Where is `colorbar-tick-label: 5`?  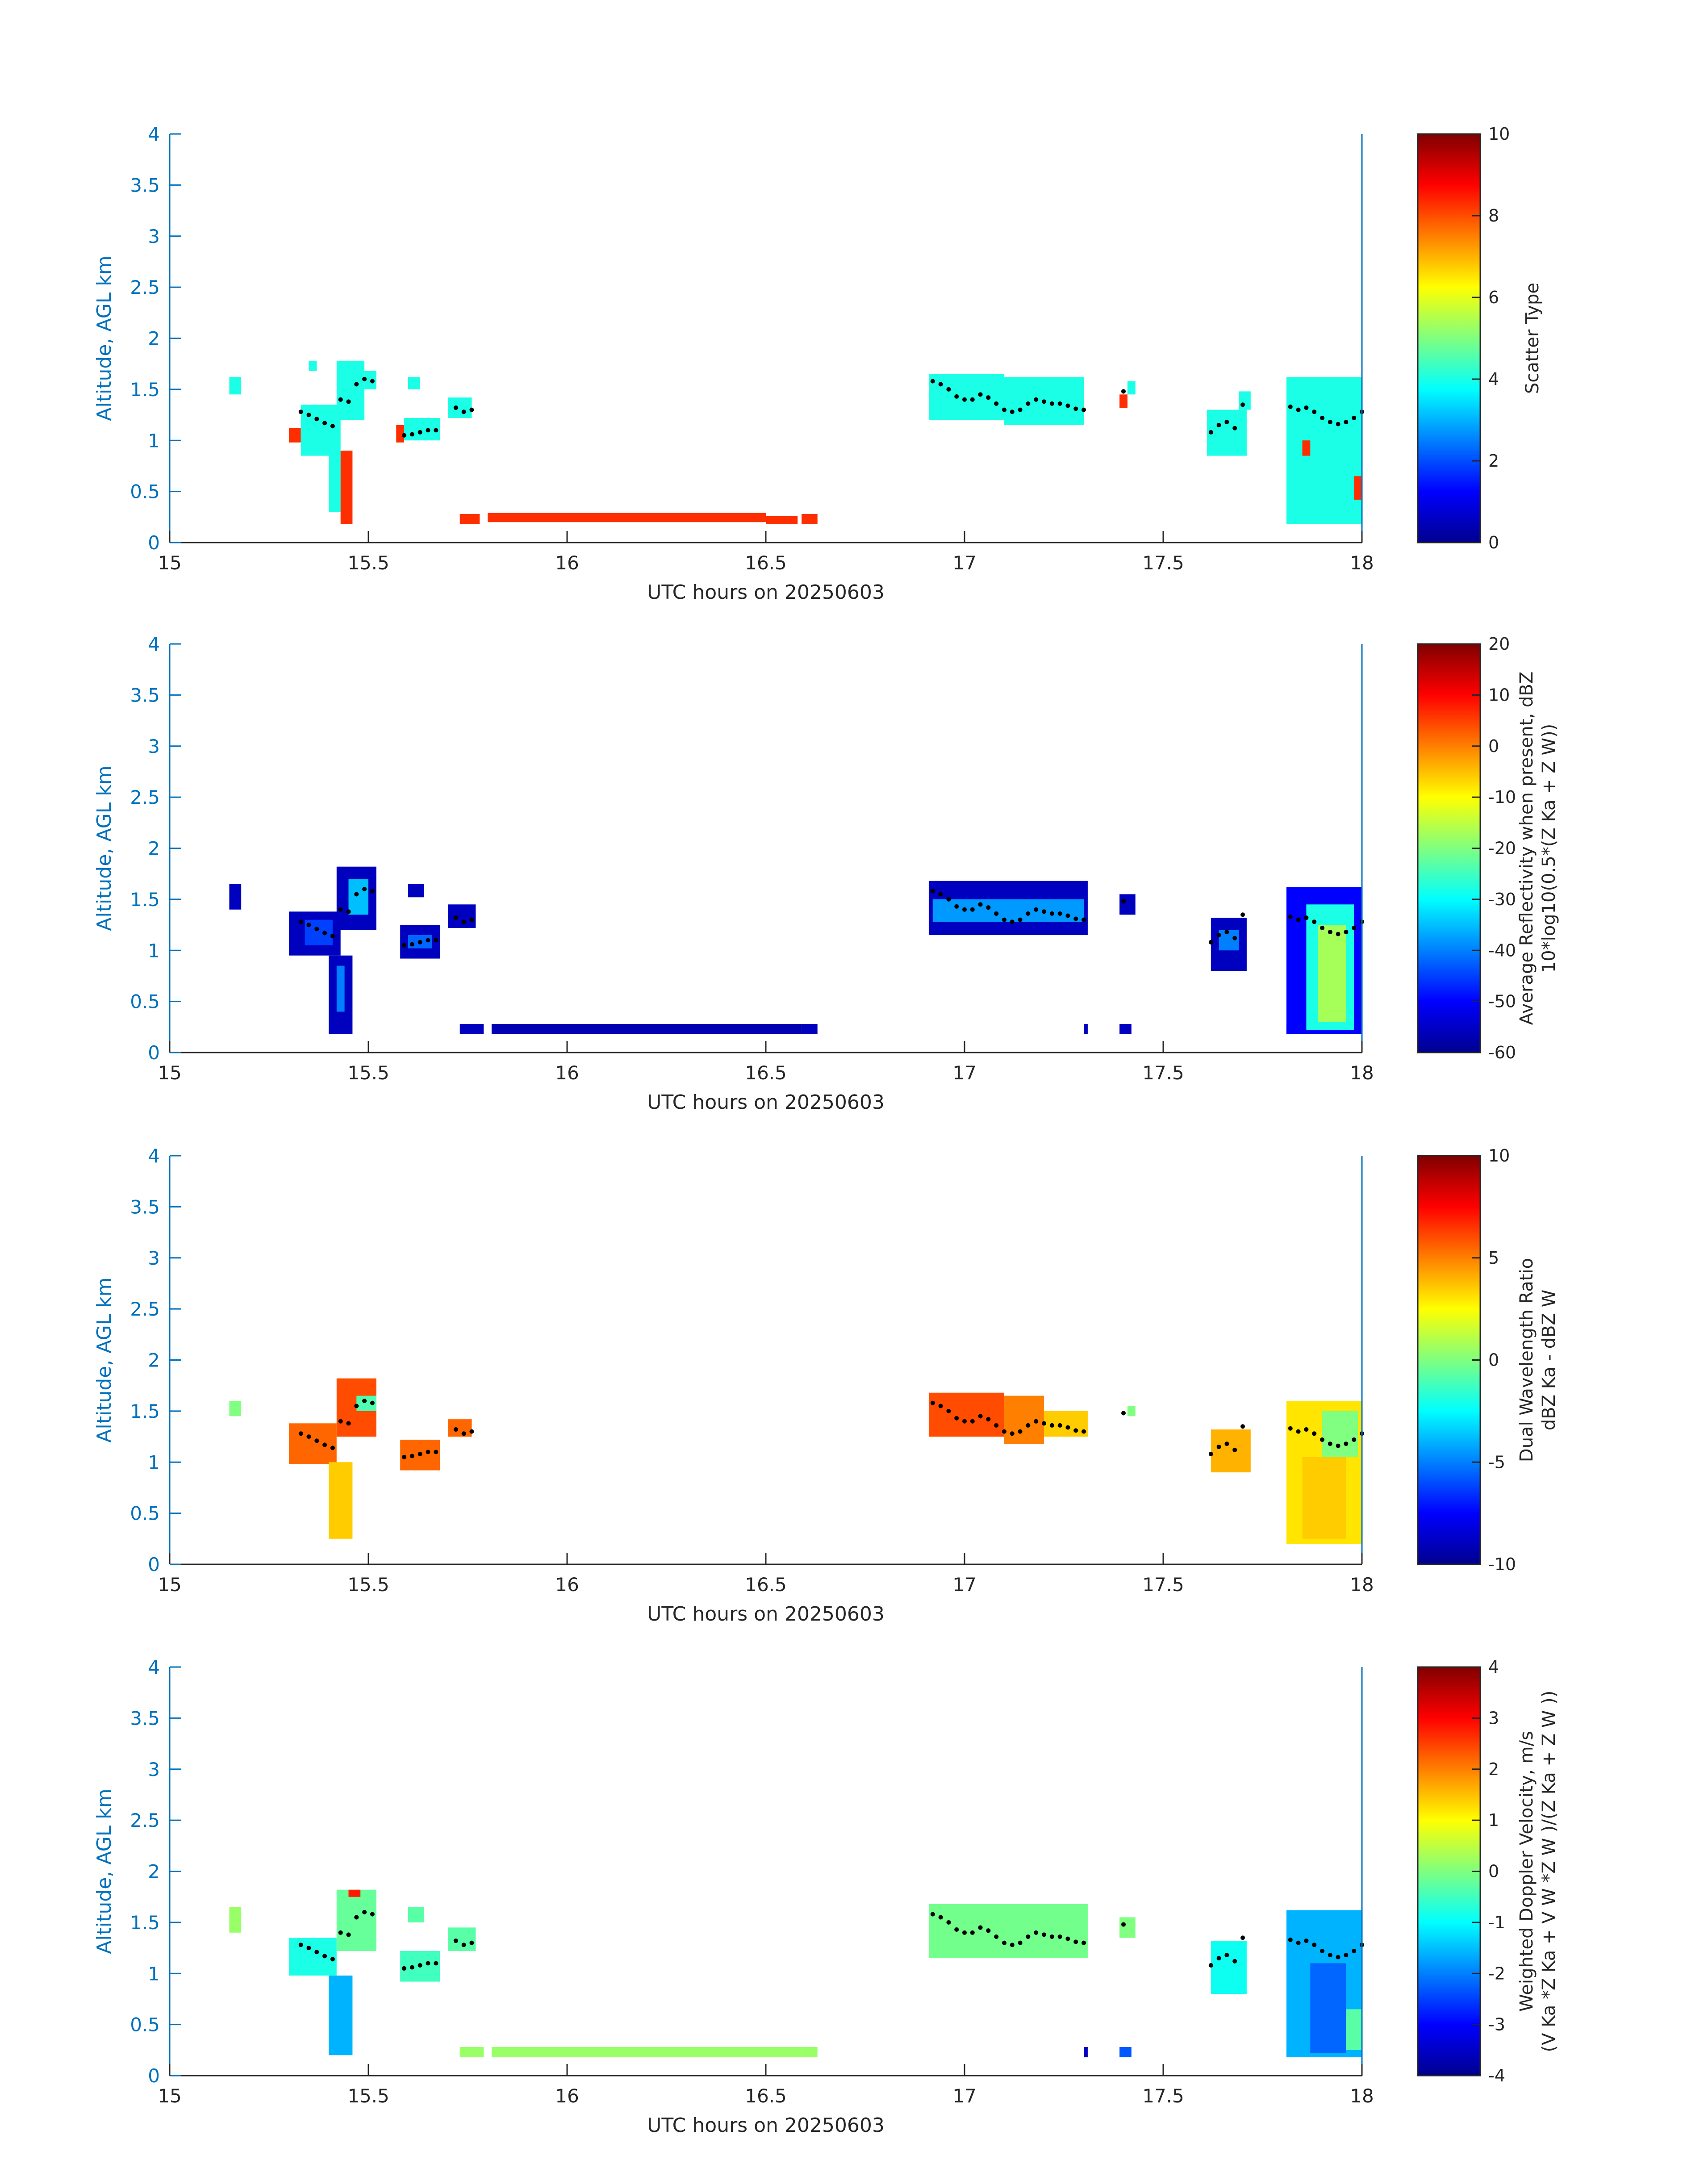 colorbar-tick-label: 5 is located at coordinates (1493, 1258).